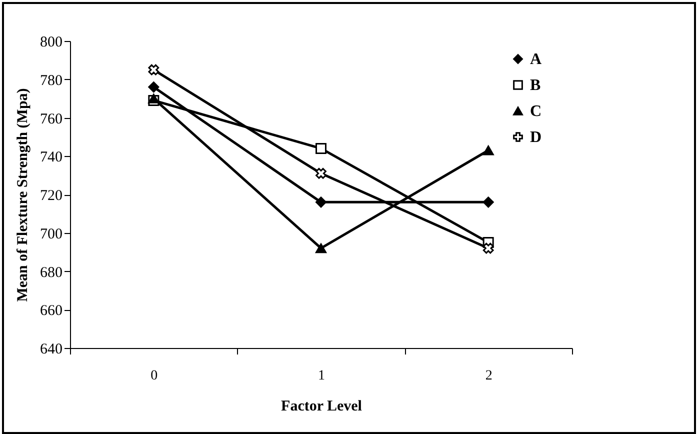  I want to click on y-tick-label: 700, so click(51, 234).